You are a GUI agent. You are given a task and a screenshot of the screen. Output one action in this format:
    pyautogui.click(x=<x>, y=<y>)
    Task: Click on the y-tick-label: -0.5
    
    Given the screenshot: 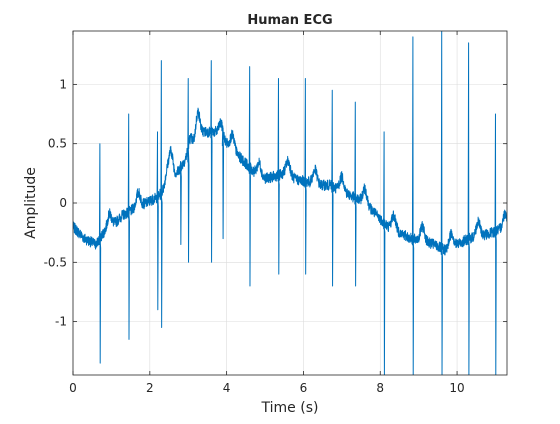 What is the action you would take?
    pyautogui.click(x=55, y=262)
    